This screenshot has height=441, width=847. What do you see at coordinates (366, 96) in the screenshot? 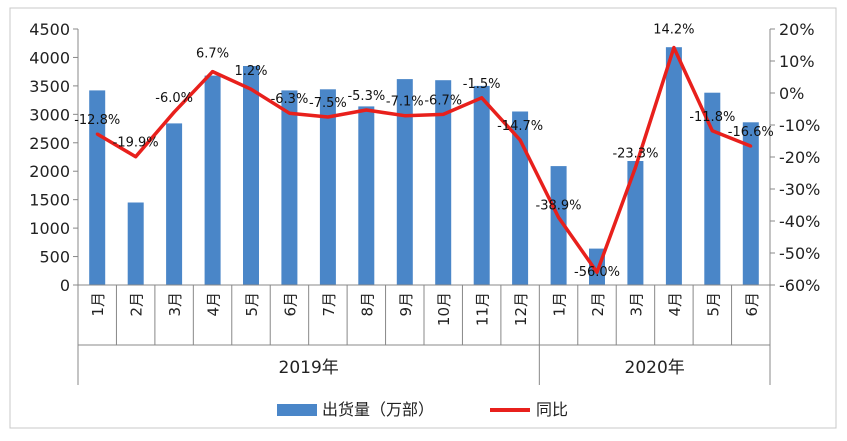
I see `yoy-label-7: -5.3%` at bounding box center [366, 96].